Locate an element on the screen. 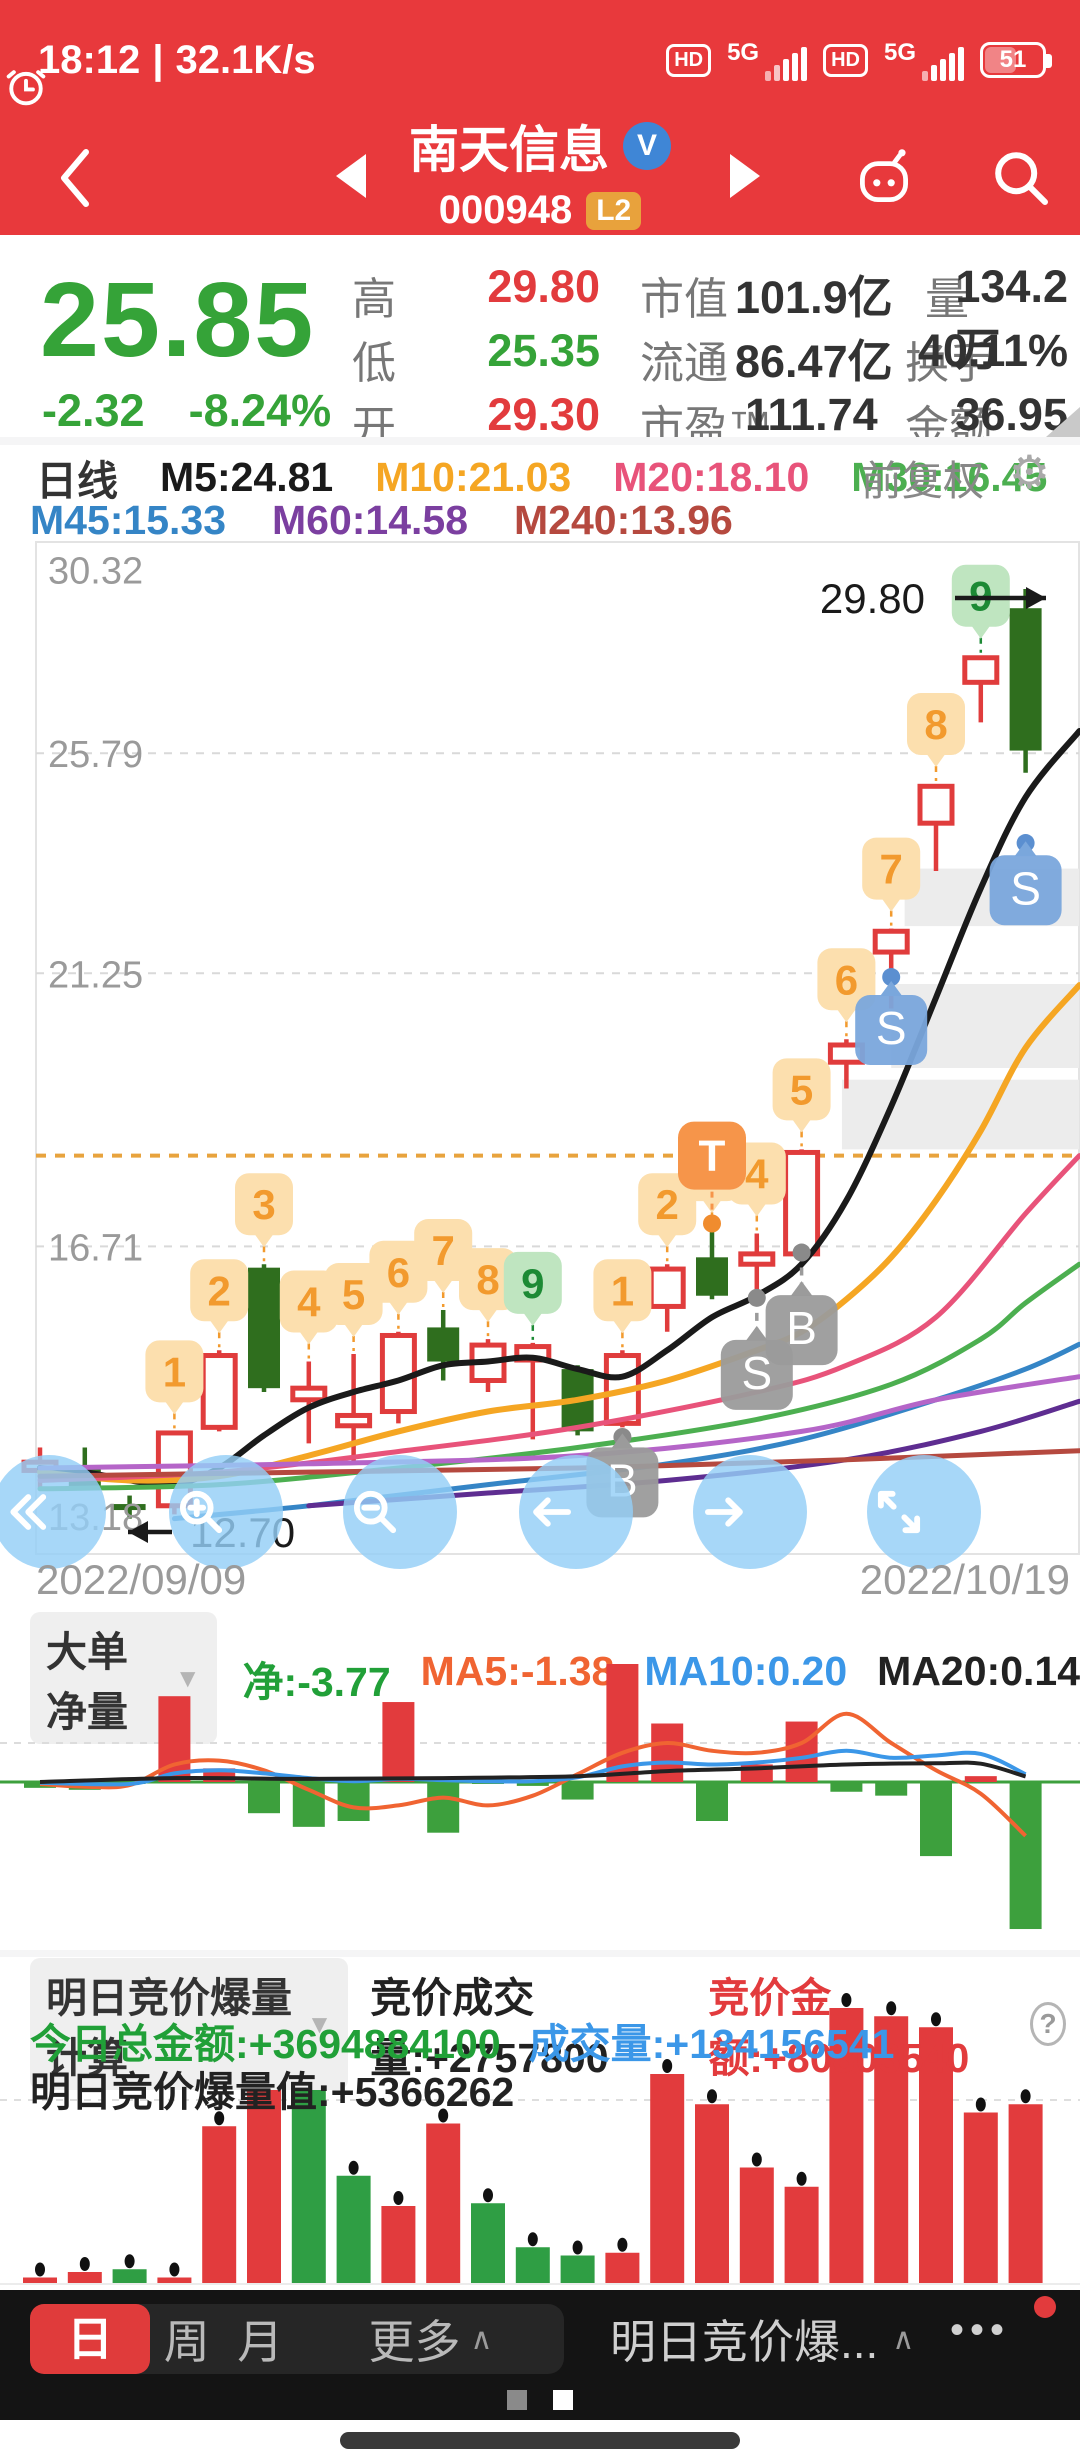 The image size is (1080, 2460). bottom-nav: 日周月 更多 ∧ 明日竞价爆... ∧ ••• is located at coordinates (540, 2355).